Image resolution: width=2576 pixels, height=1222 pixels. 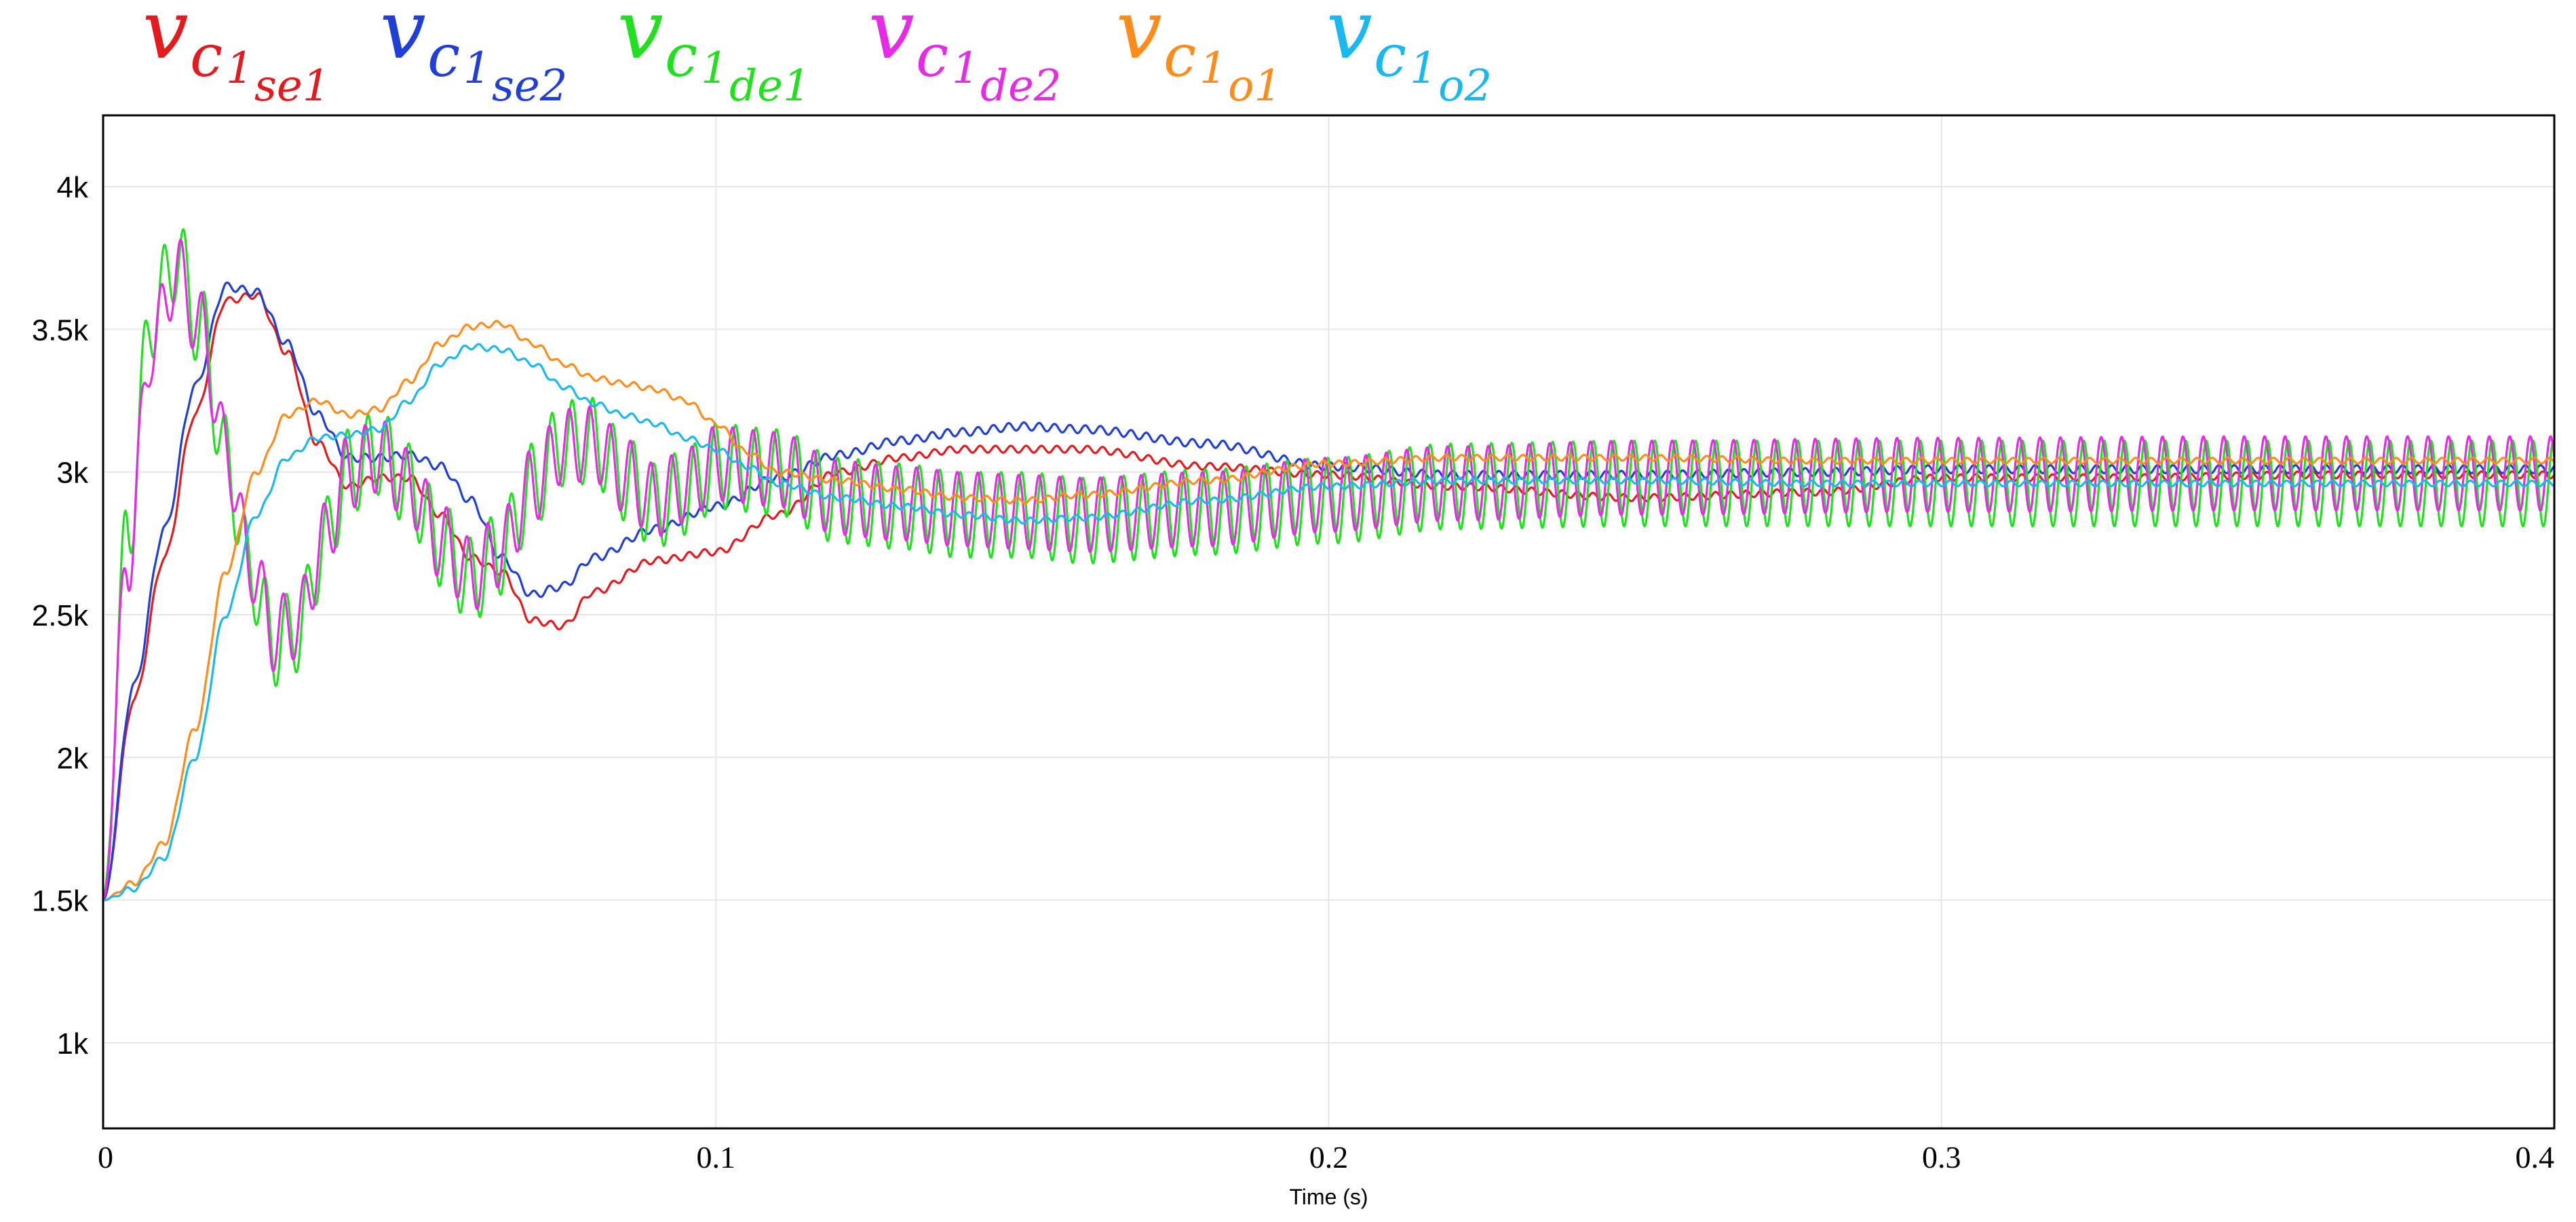 What do you see at coordinates (105, 1157) in the screenshot?
I see `x-tick-label-0: 0` at bounding box center [105, 1157].